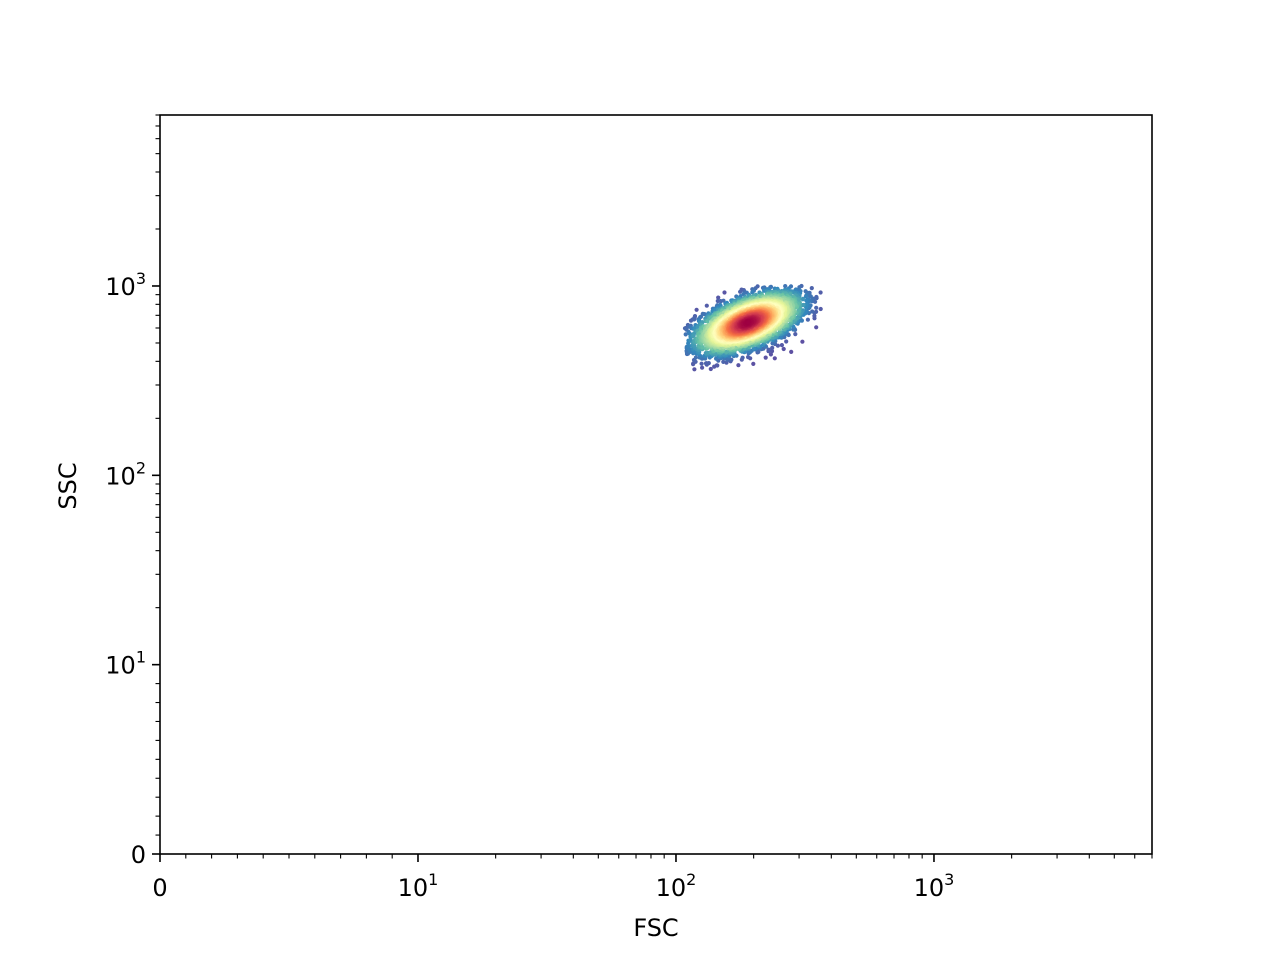 The image size is (1280, 960). What do you see at coordinates (125, 664) in the screenshot?
I see `y-tick-label: 10¹` at bounding box center [125, 664].